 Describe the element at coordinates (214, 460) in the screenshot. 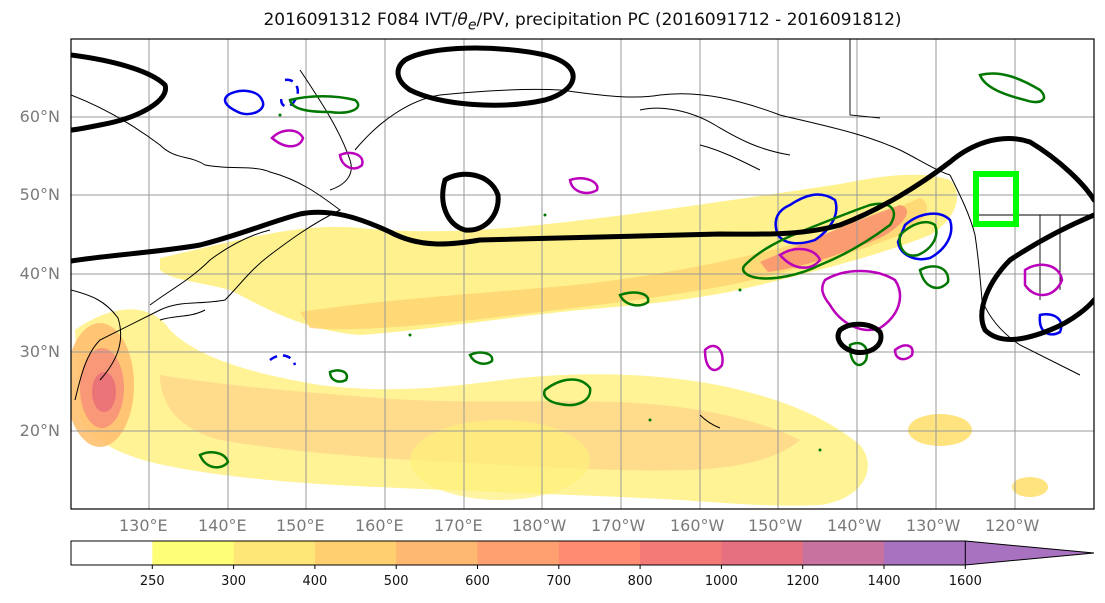

I see `green-contour-small-f` at that location.